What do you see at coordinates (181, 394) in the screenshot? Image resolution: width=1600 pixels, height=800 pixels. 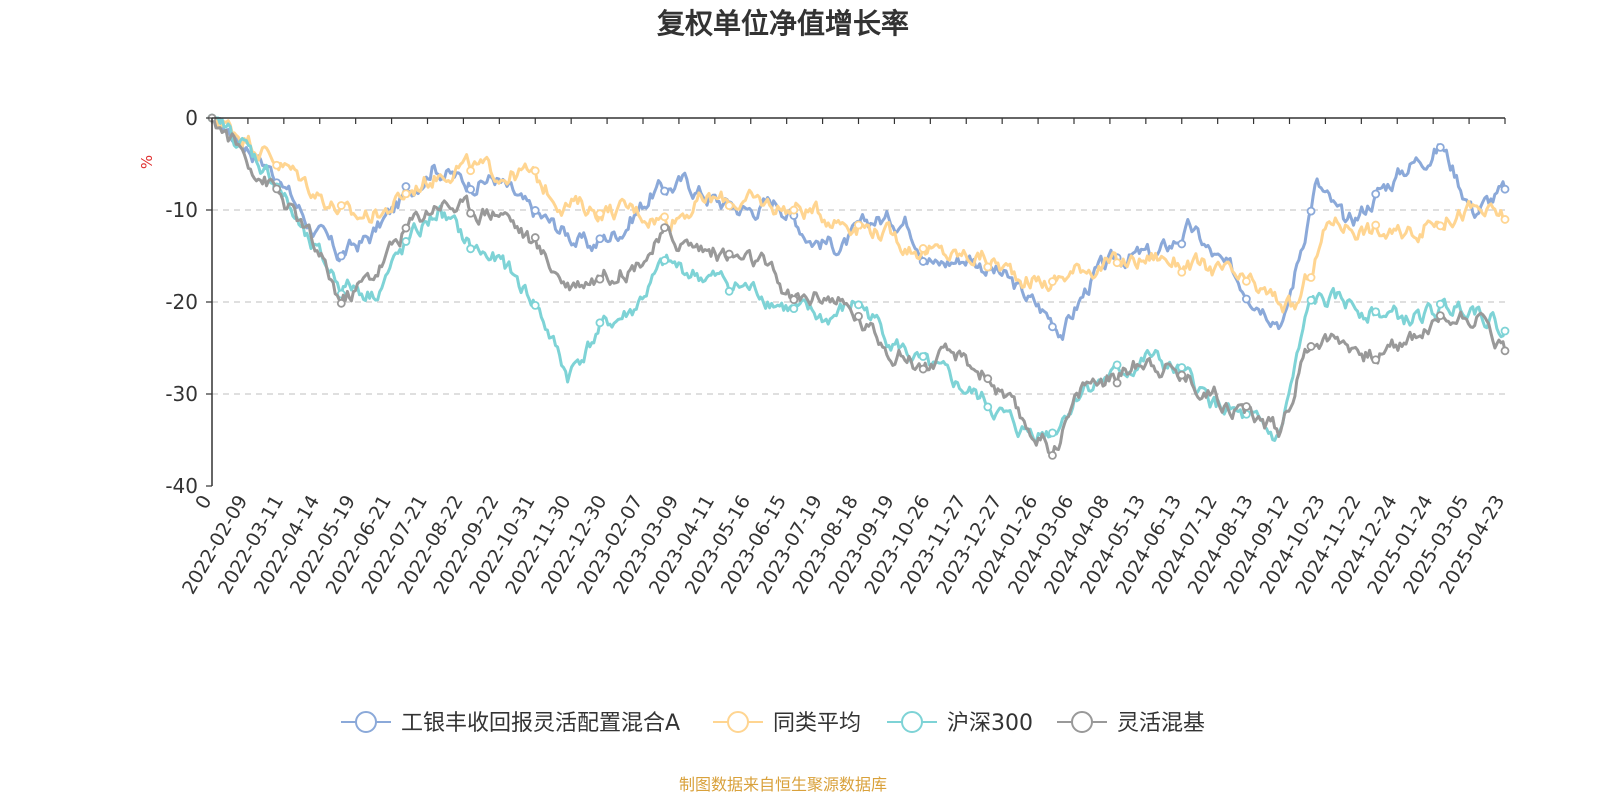 I see `y-tick-label: -30` at bounding box center [181, 394].